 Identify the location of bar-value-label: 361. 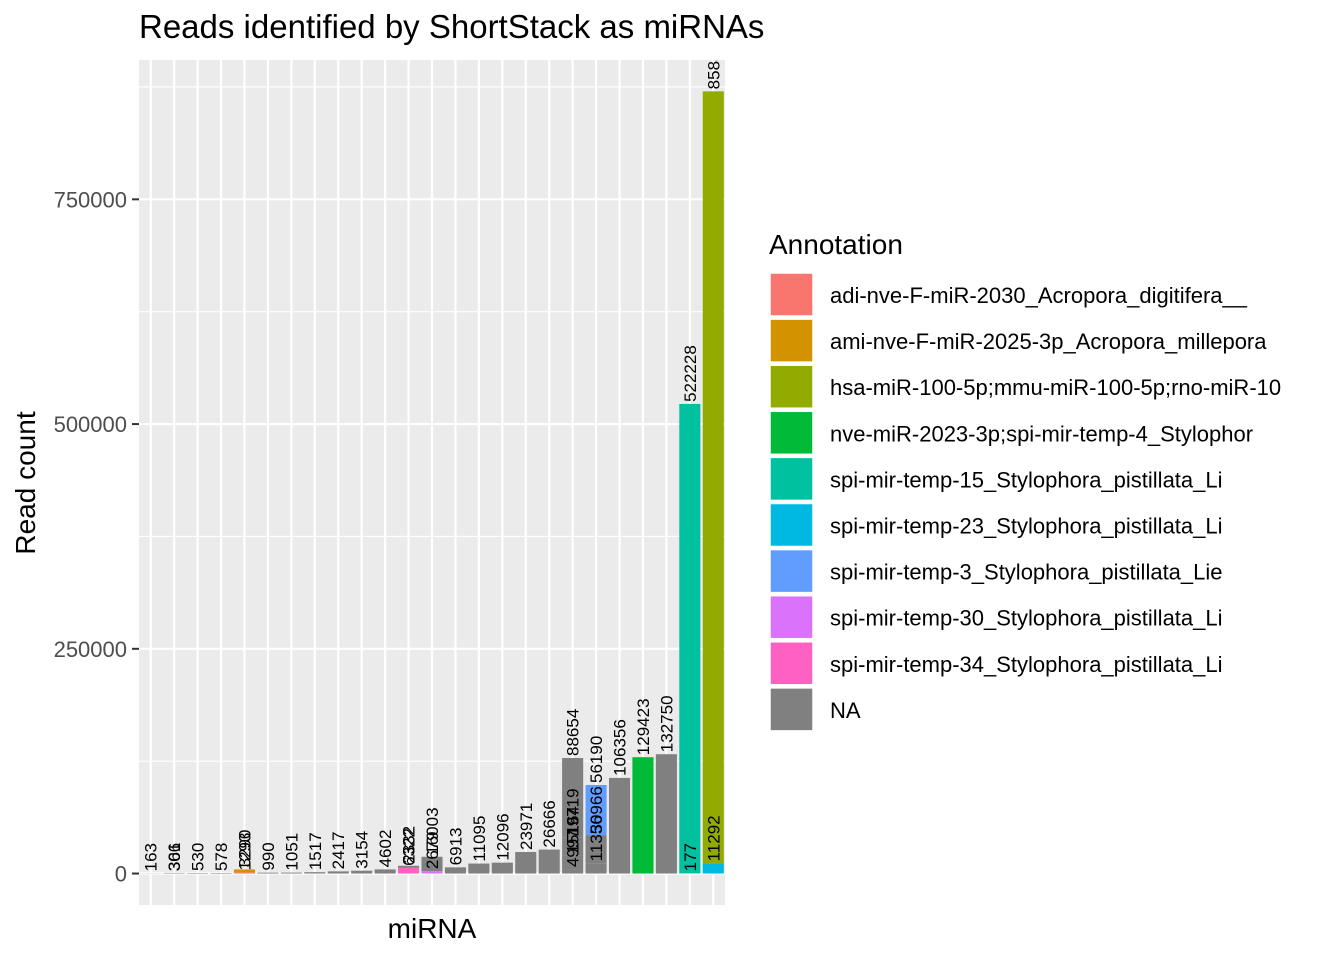
(174, 857).